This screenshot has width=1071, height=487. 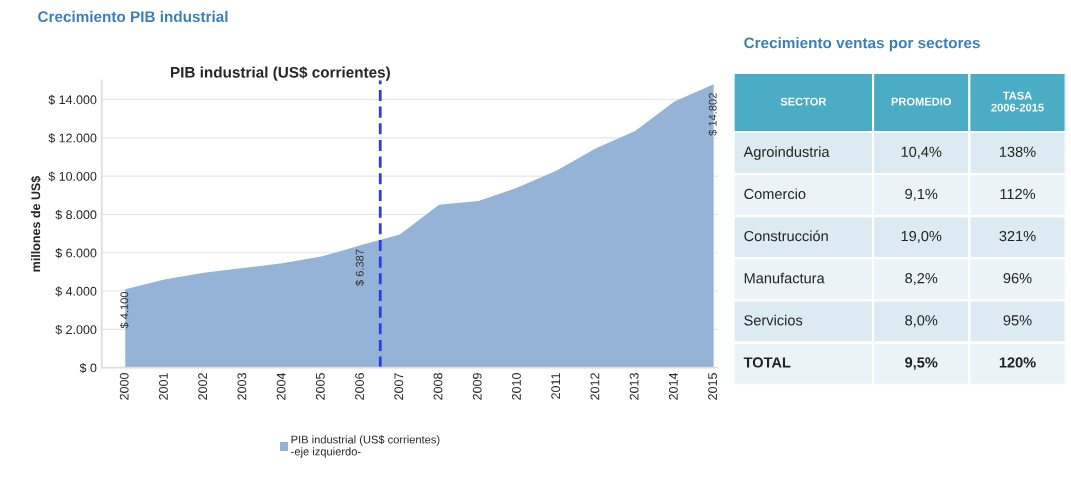 I want to click on text: PROMEDIO, so click(x=921, y=101).